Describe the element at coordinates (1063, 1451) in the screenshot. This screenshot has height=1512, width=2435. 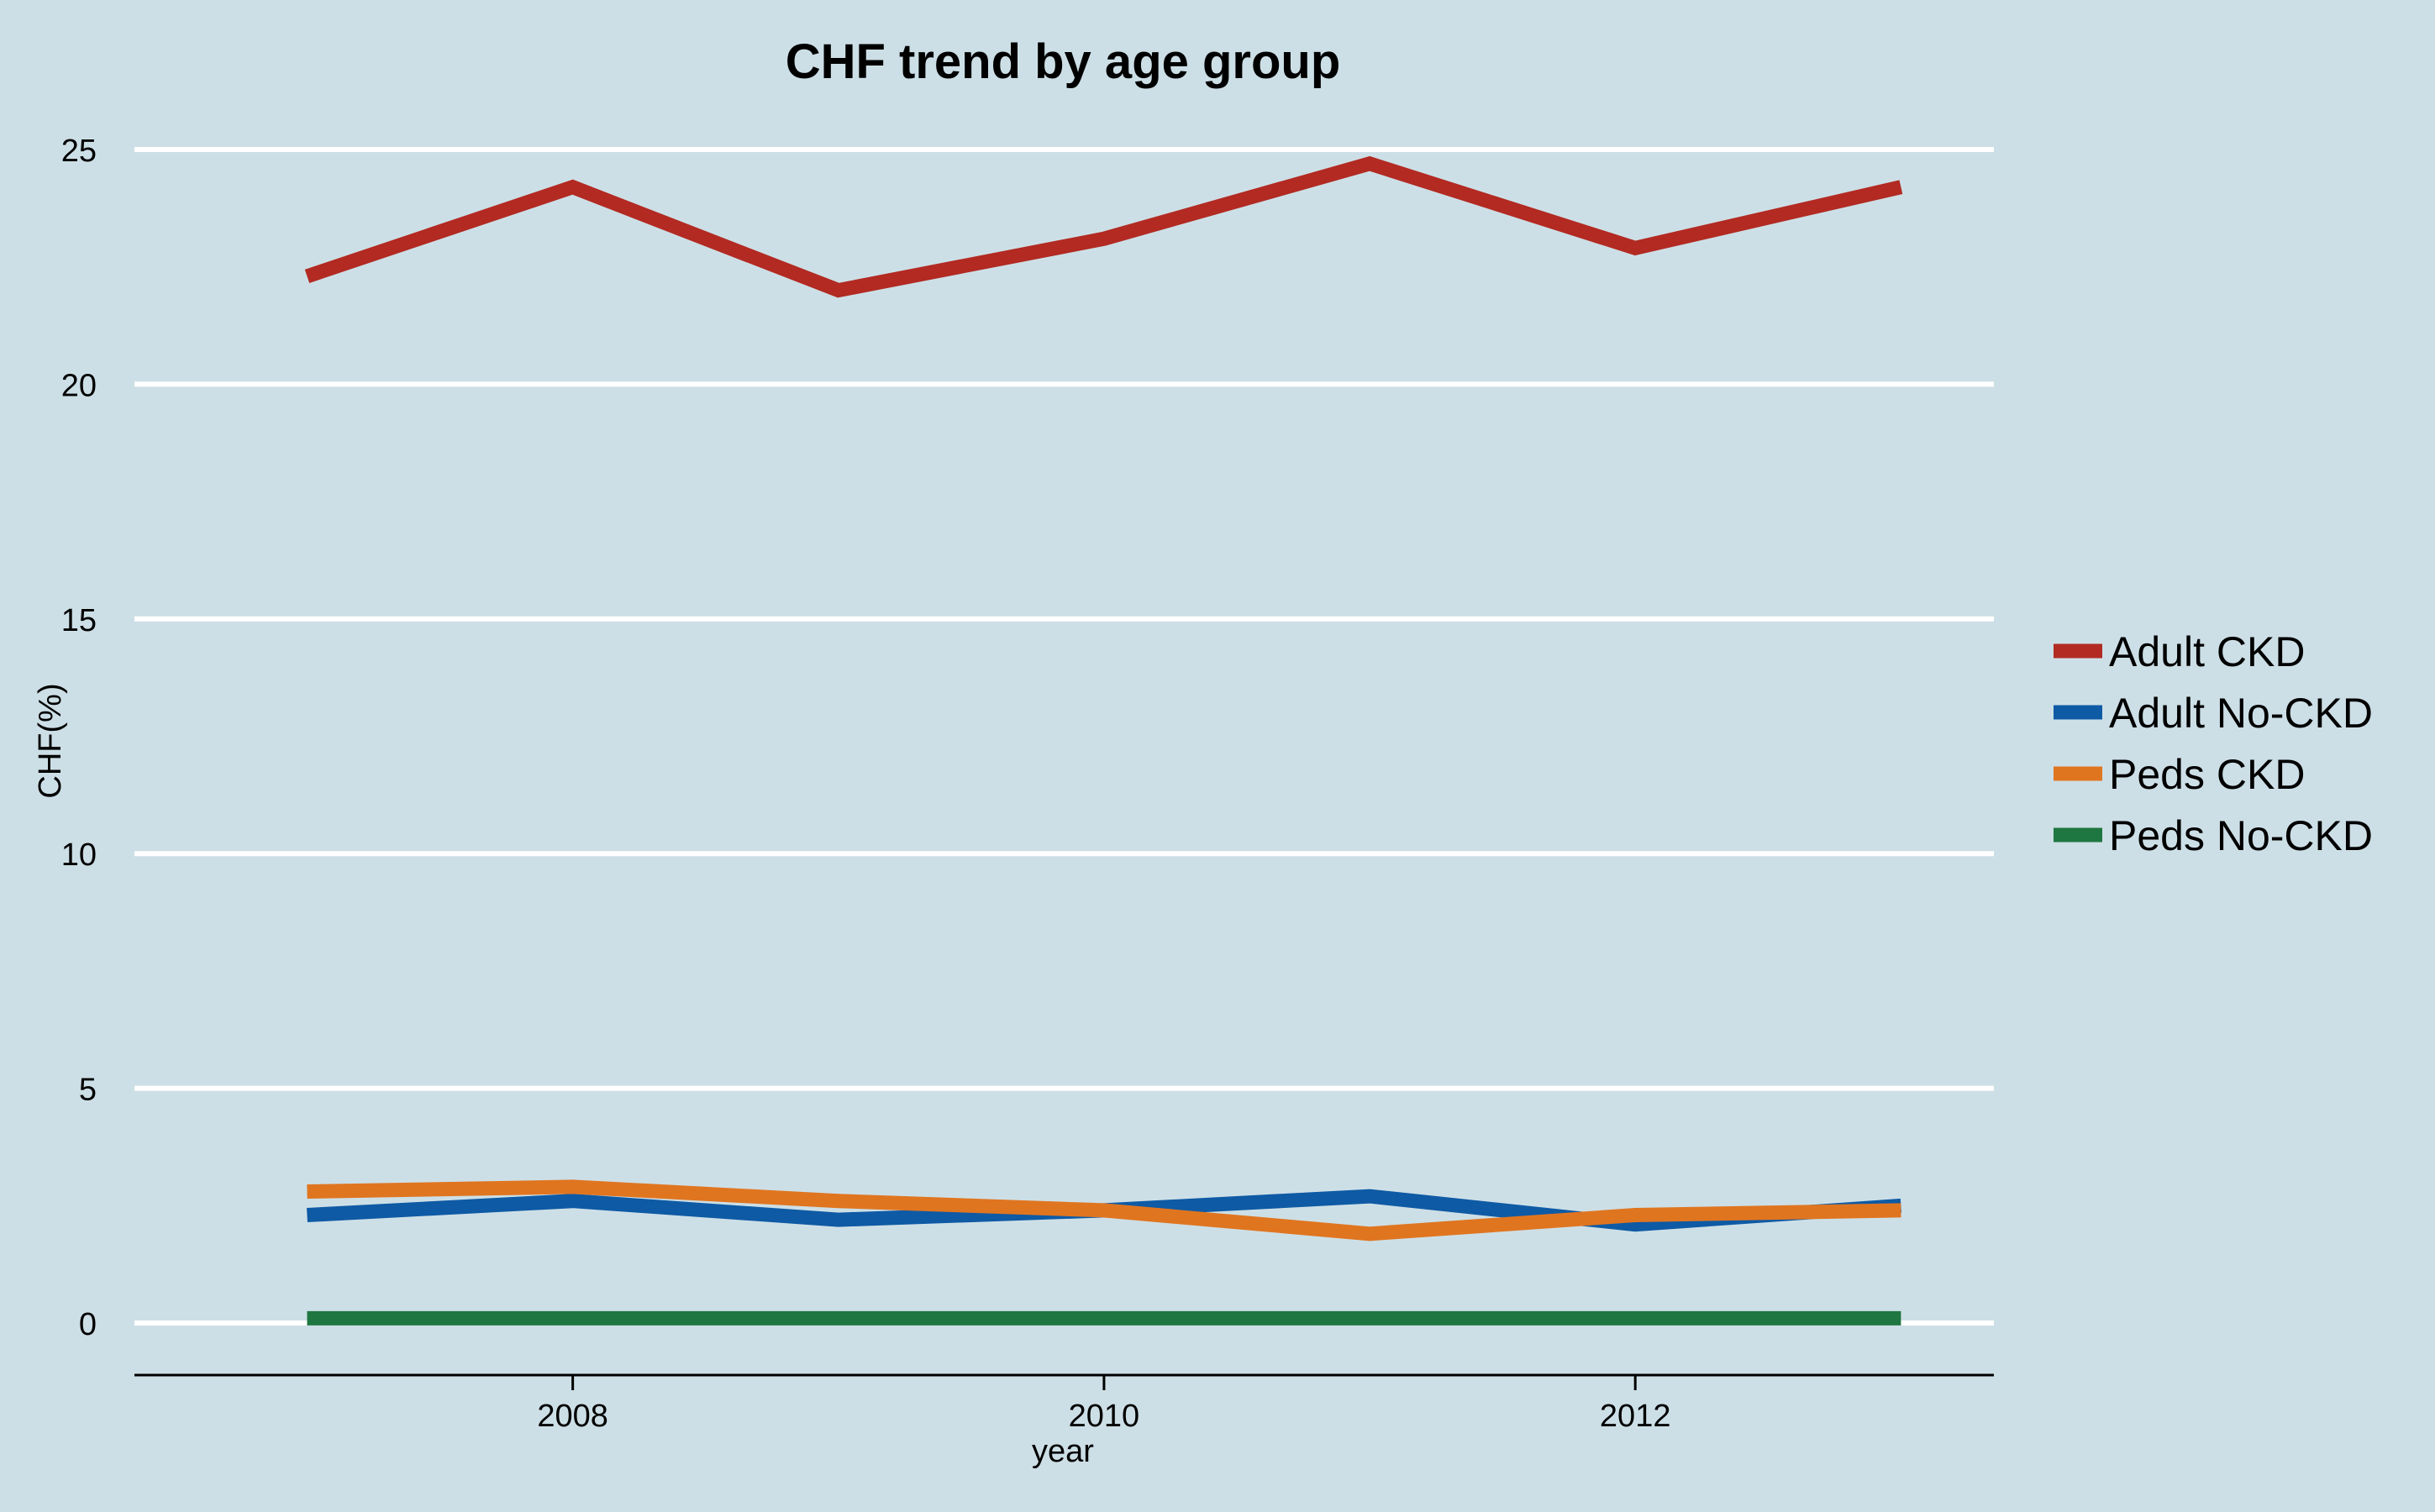
I see `x-axis-title: year` at that location.